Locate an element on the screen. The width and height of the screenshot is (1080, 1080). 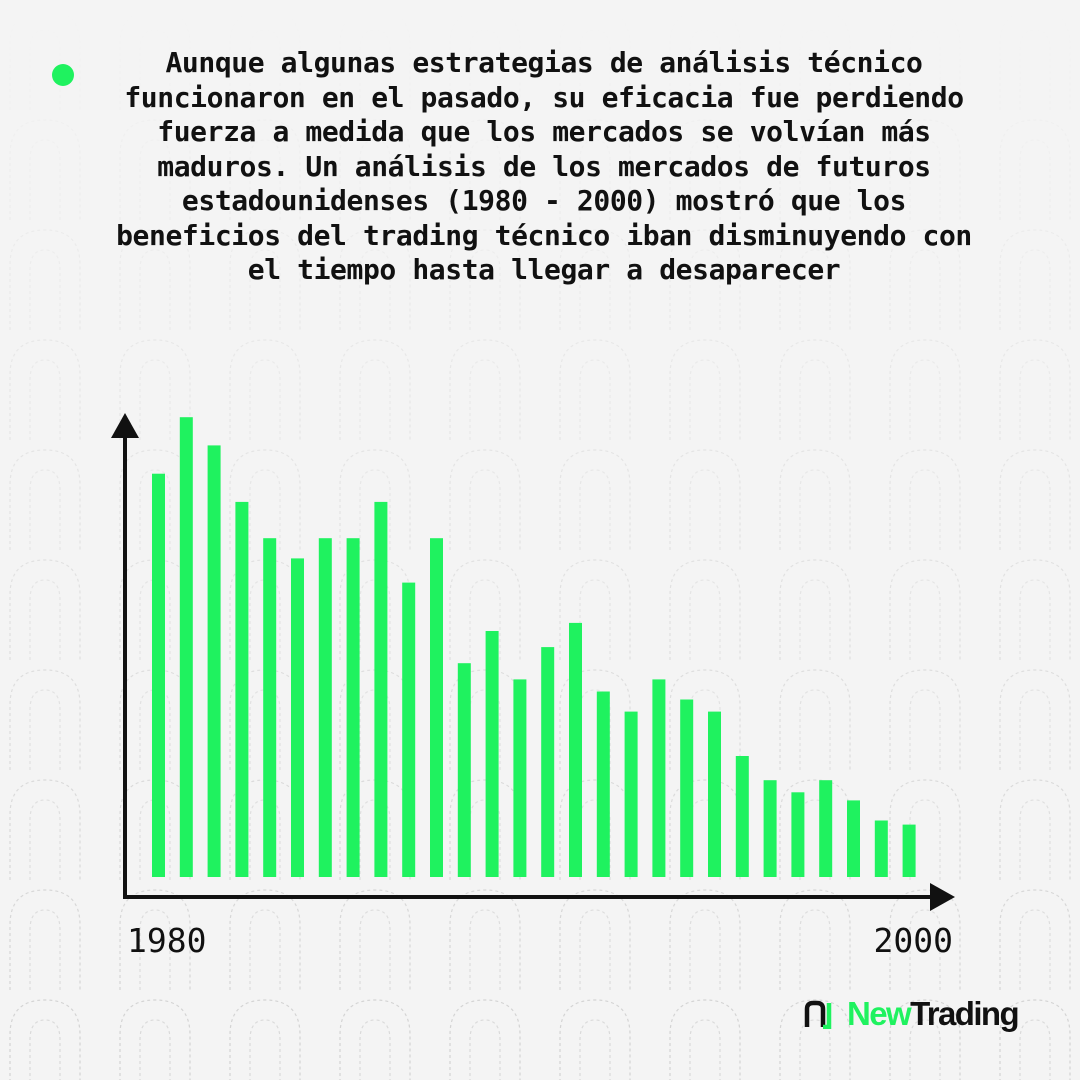
x-tick-label-start: 1980 is located at coordinates (166, 940).